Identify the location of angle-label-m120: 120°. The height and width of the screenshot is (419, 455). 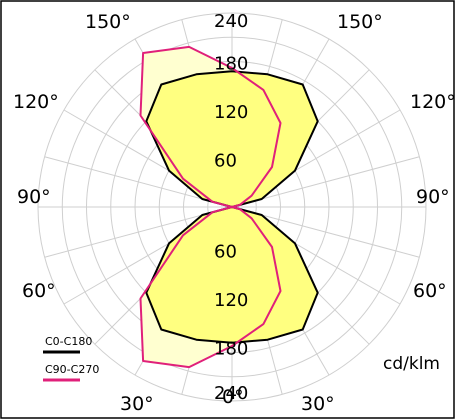
(36, 102).